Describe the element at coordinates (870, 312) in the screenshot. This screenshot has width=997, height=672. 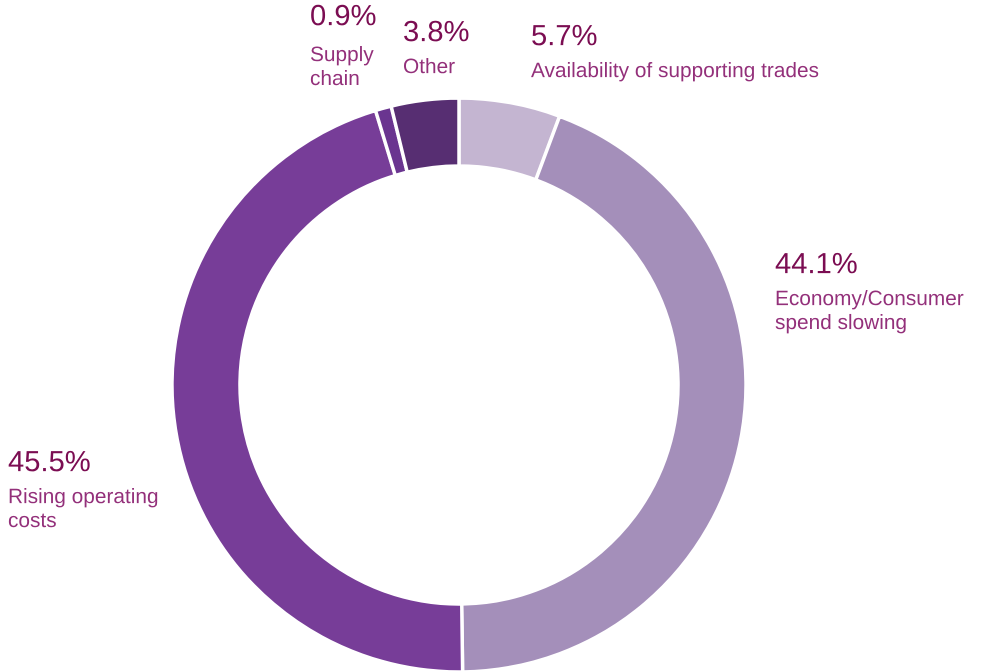
I see `slice-label: Economy/Consumer spend slowing` at that location.